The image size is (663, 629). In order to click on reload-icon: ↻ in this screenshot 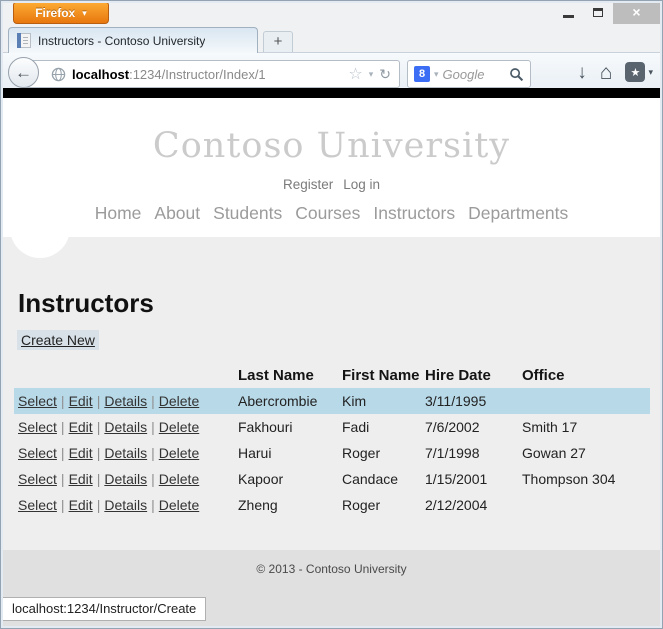, I will do `click(385, 73)`.